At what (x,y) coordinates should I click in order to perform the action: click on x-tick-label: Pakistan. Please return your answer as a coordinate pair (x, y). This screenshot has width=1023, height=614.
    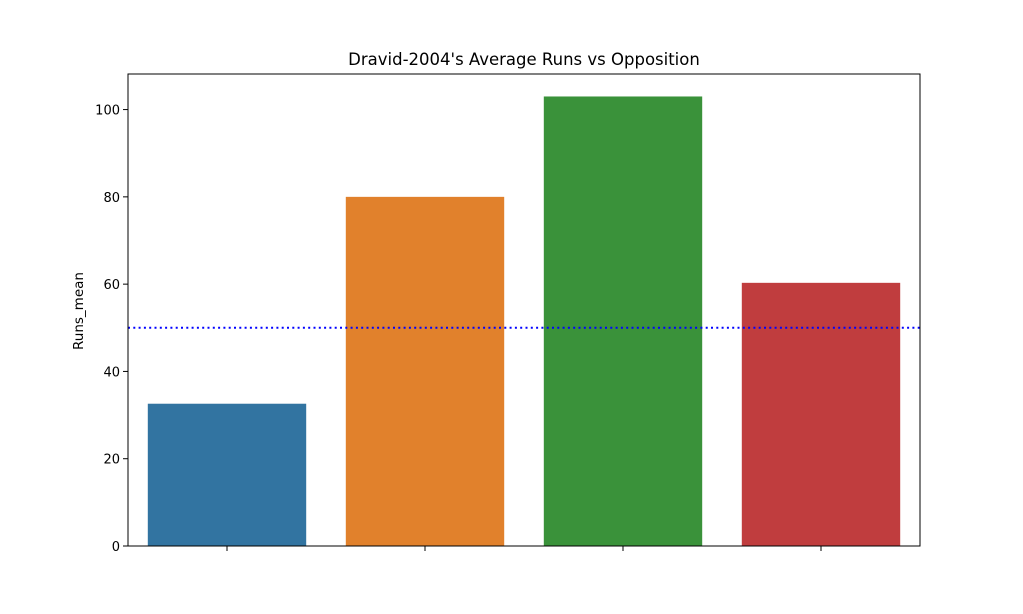
    Looking at the image, I should click on (624, 573).